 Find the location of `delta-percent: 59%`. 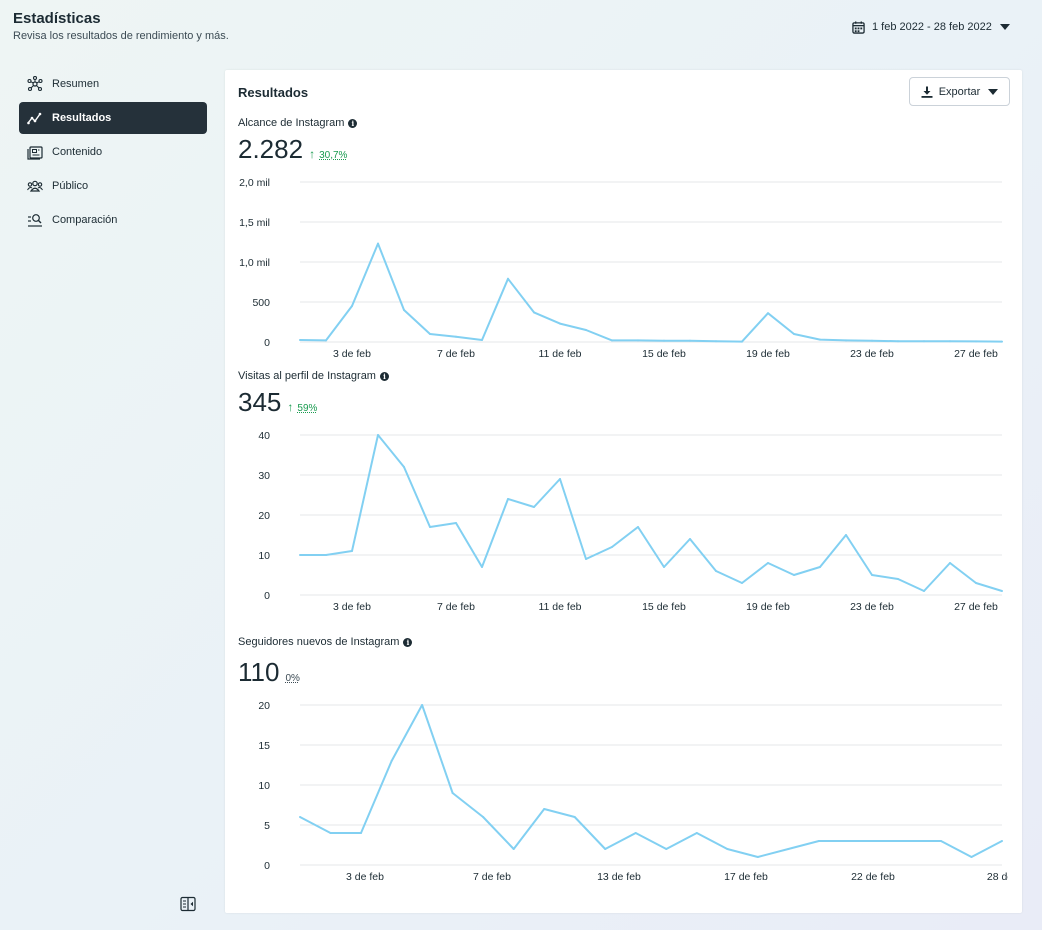

delta-percent: 59% is located at coordinates (307, 408).